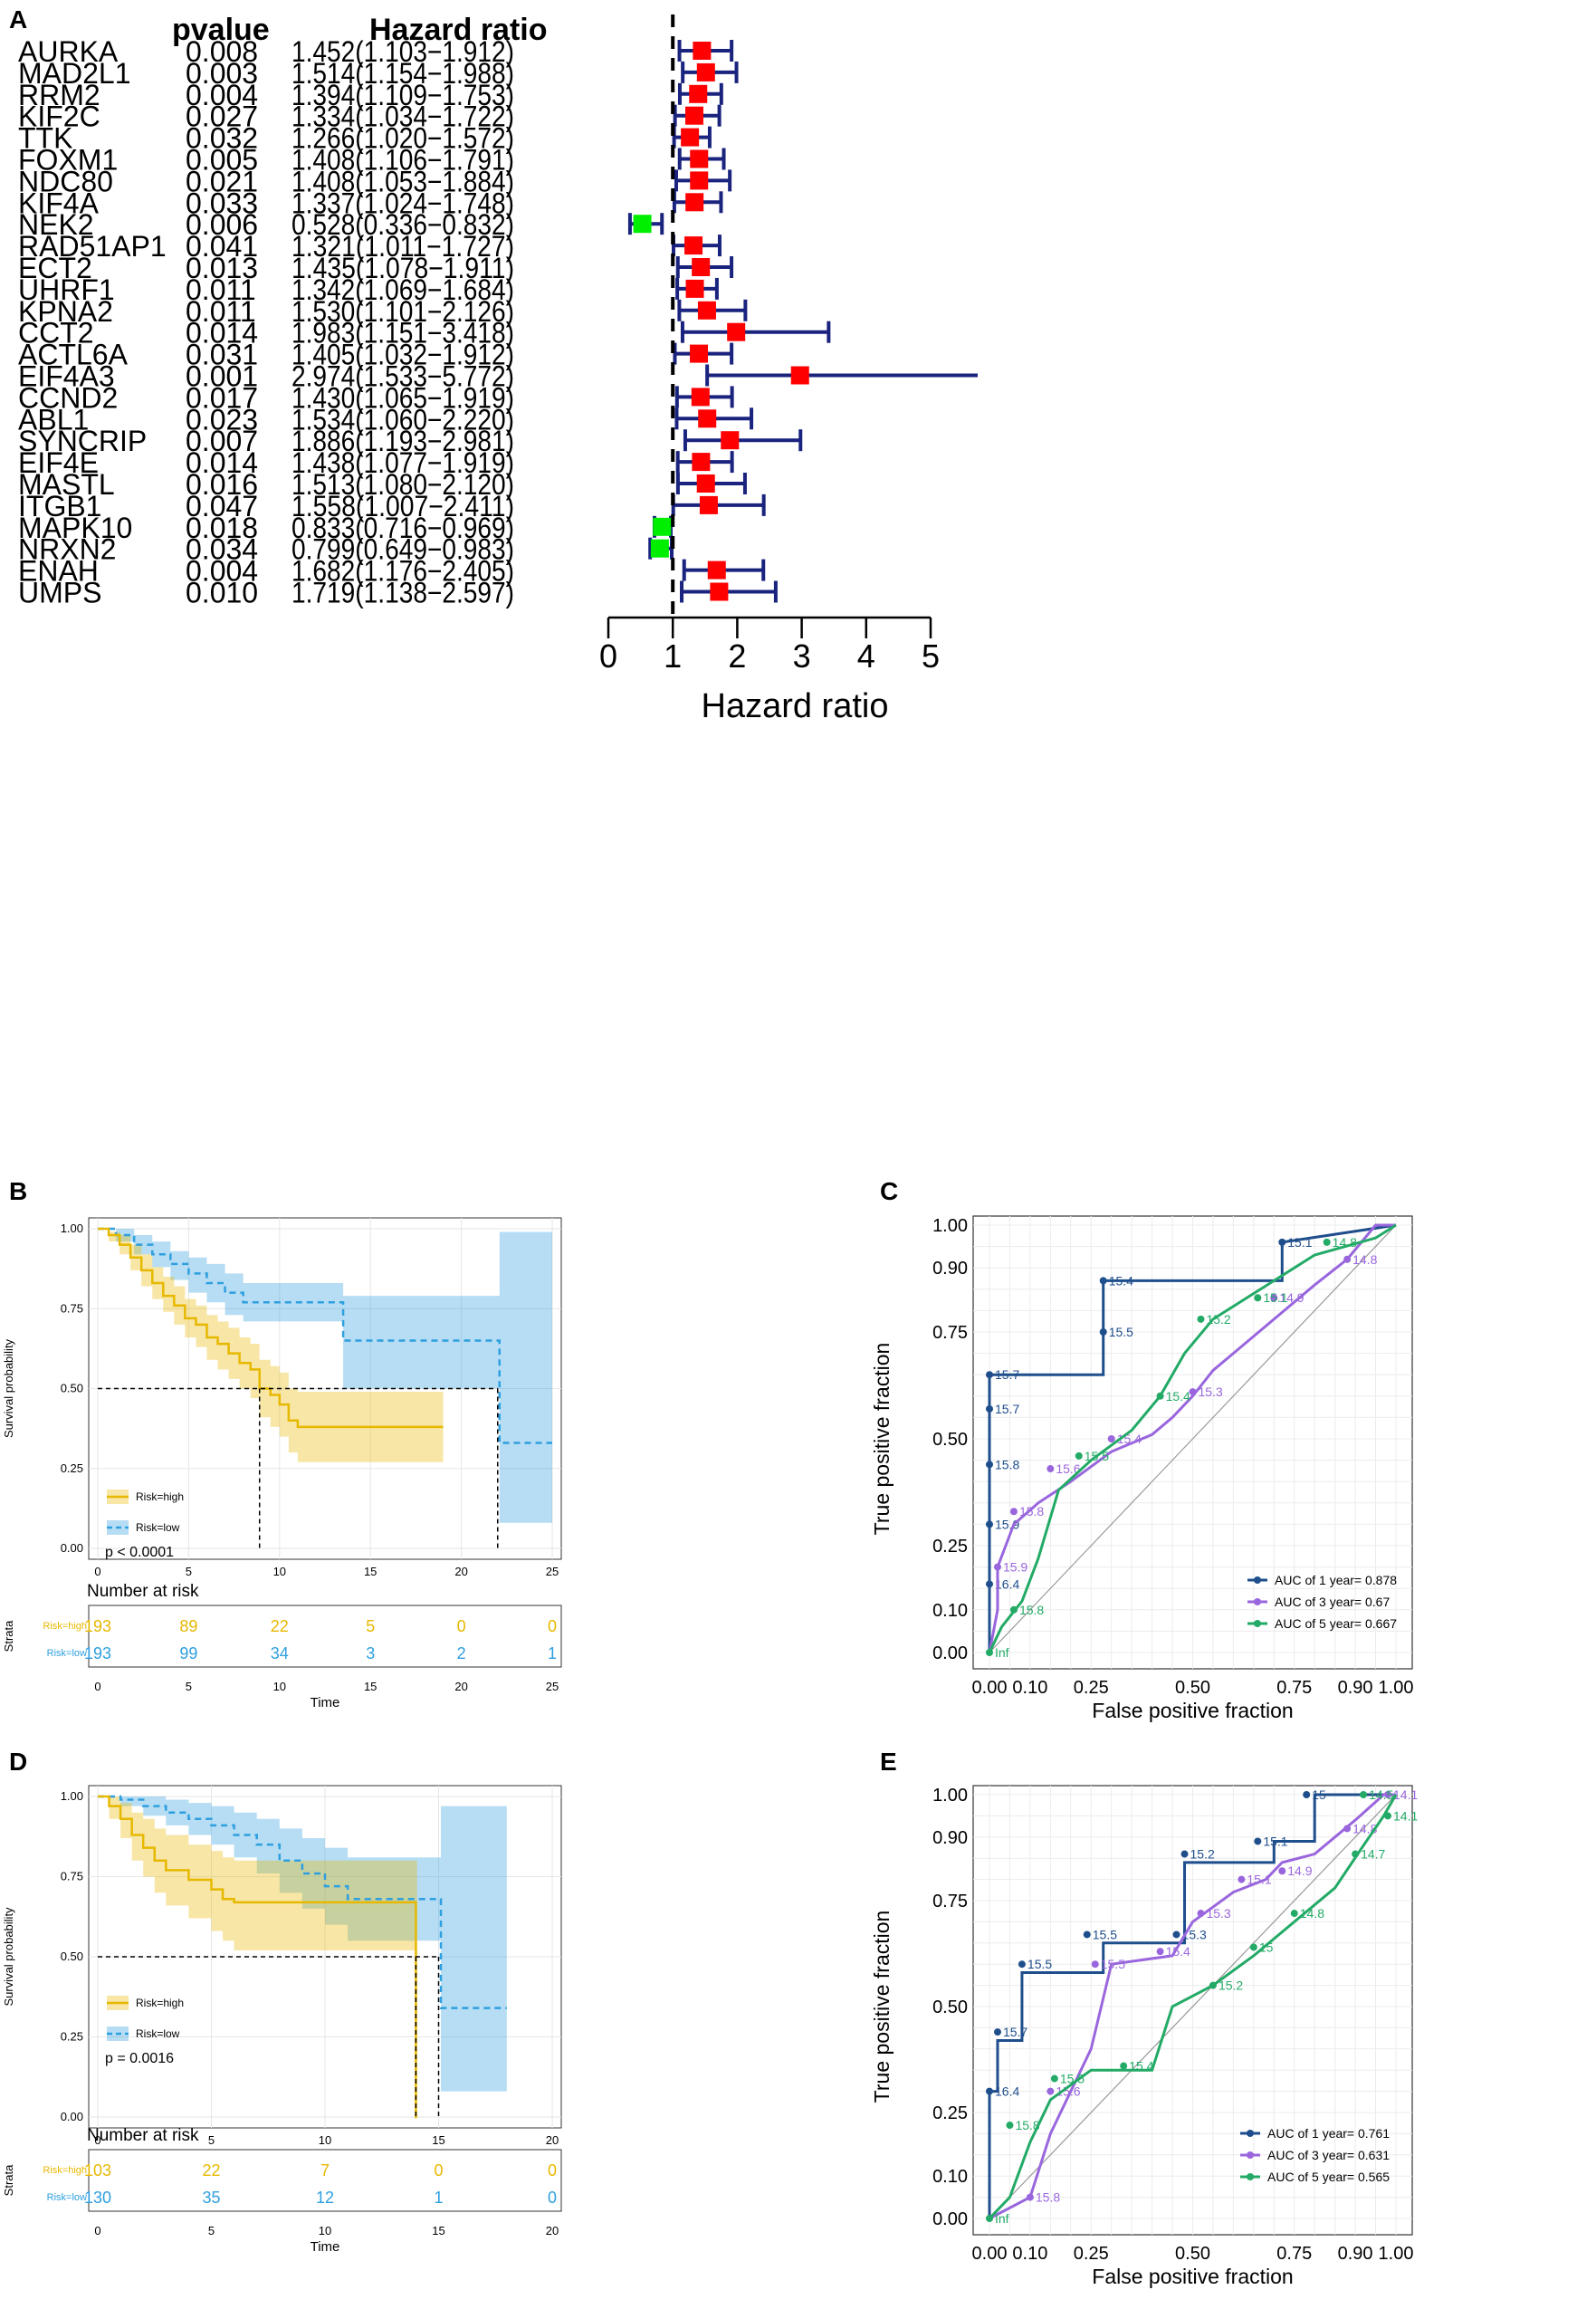 The image size is (1596, 2309). Describe the element at coordinates (68, 397) in the screenshot. I see `gene-label: CCND2` at that location.